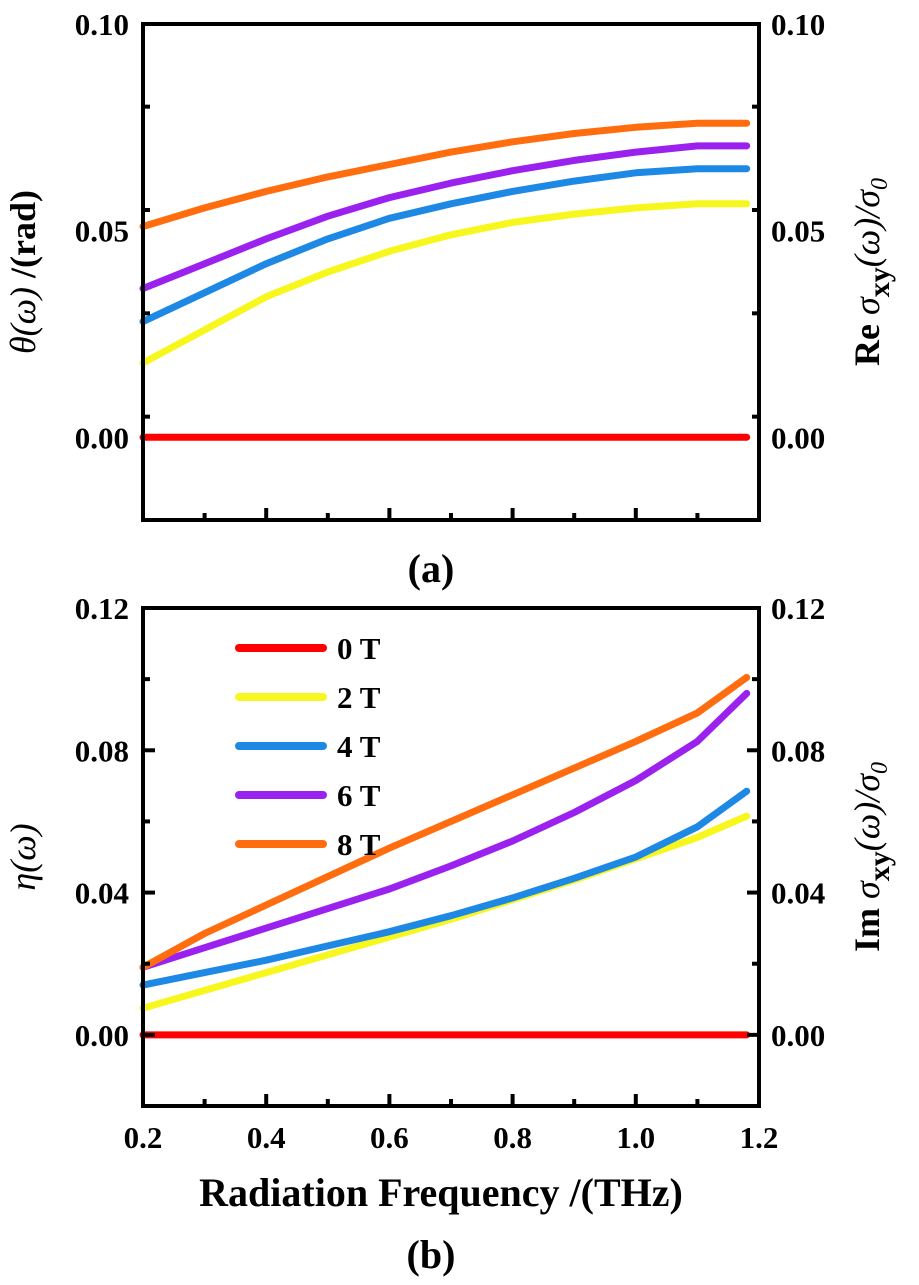  What do you see at coordinates (102, 750) in the screenshot?
I see `y-tick-label-left: 0.08` at bounding box center [102, 750].